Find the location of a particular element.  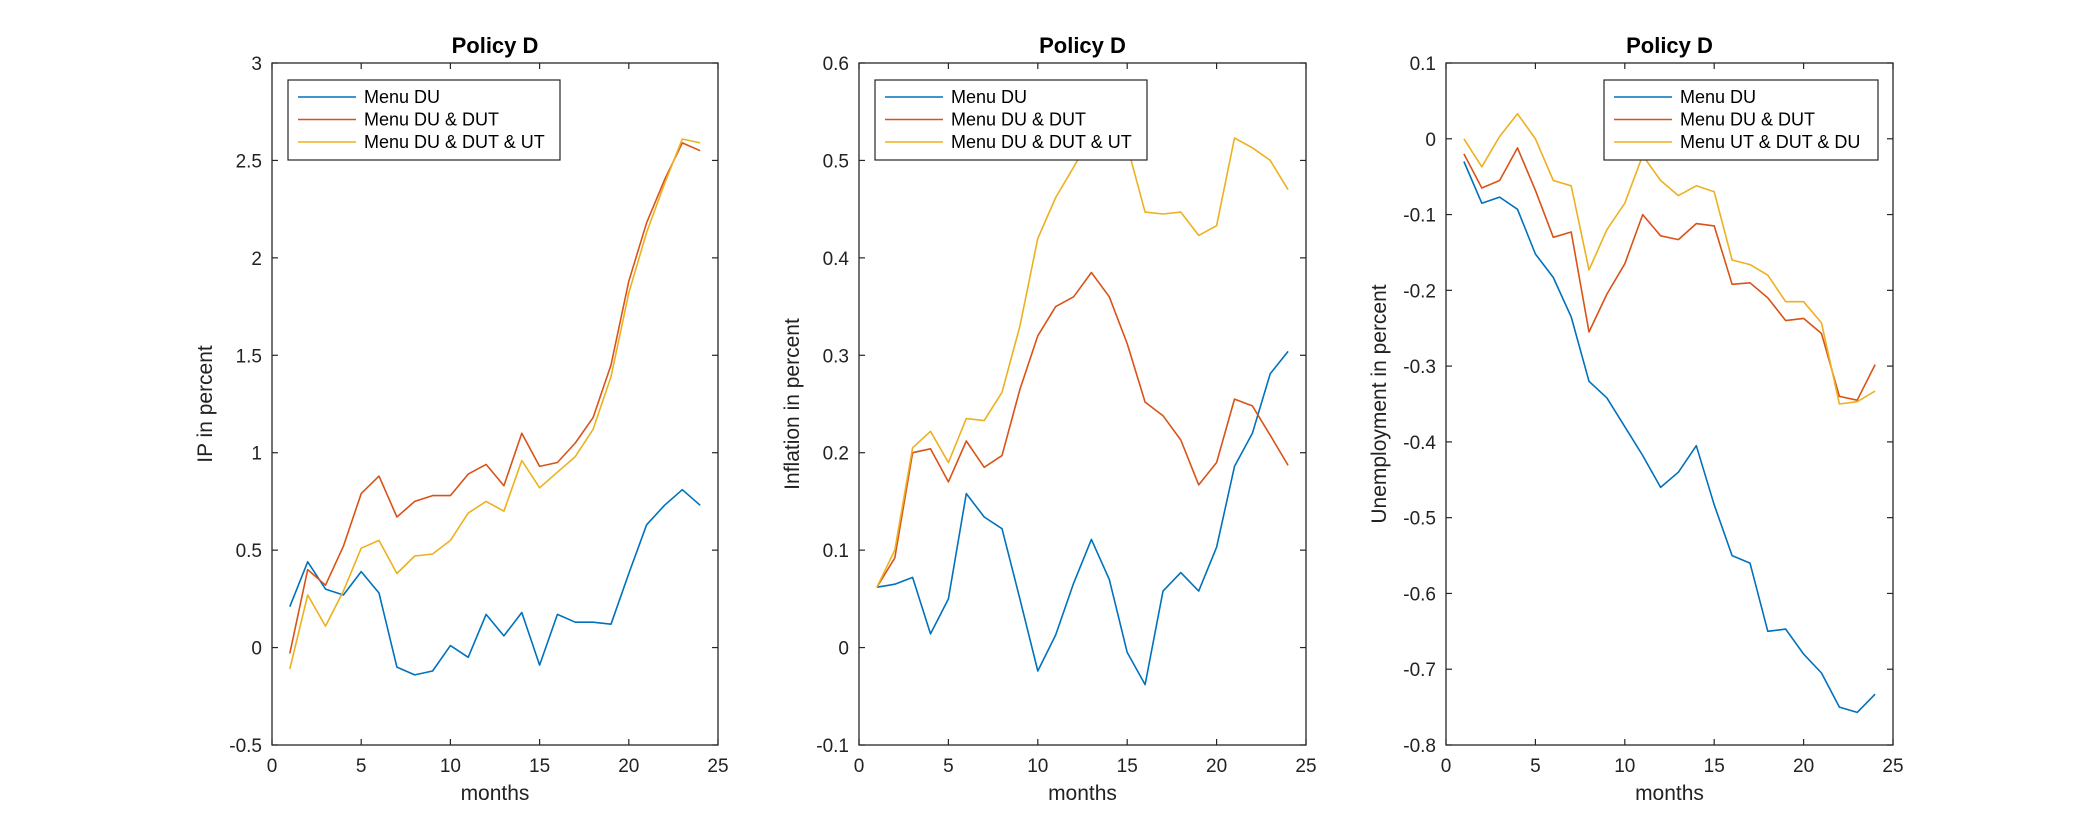

y-tick-label: 3 is located at coordinates (256, 64).